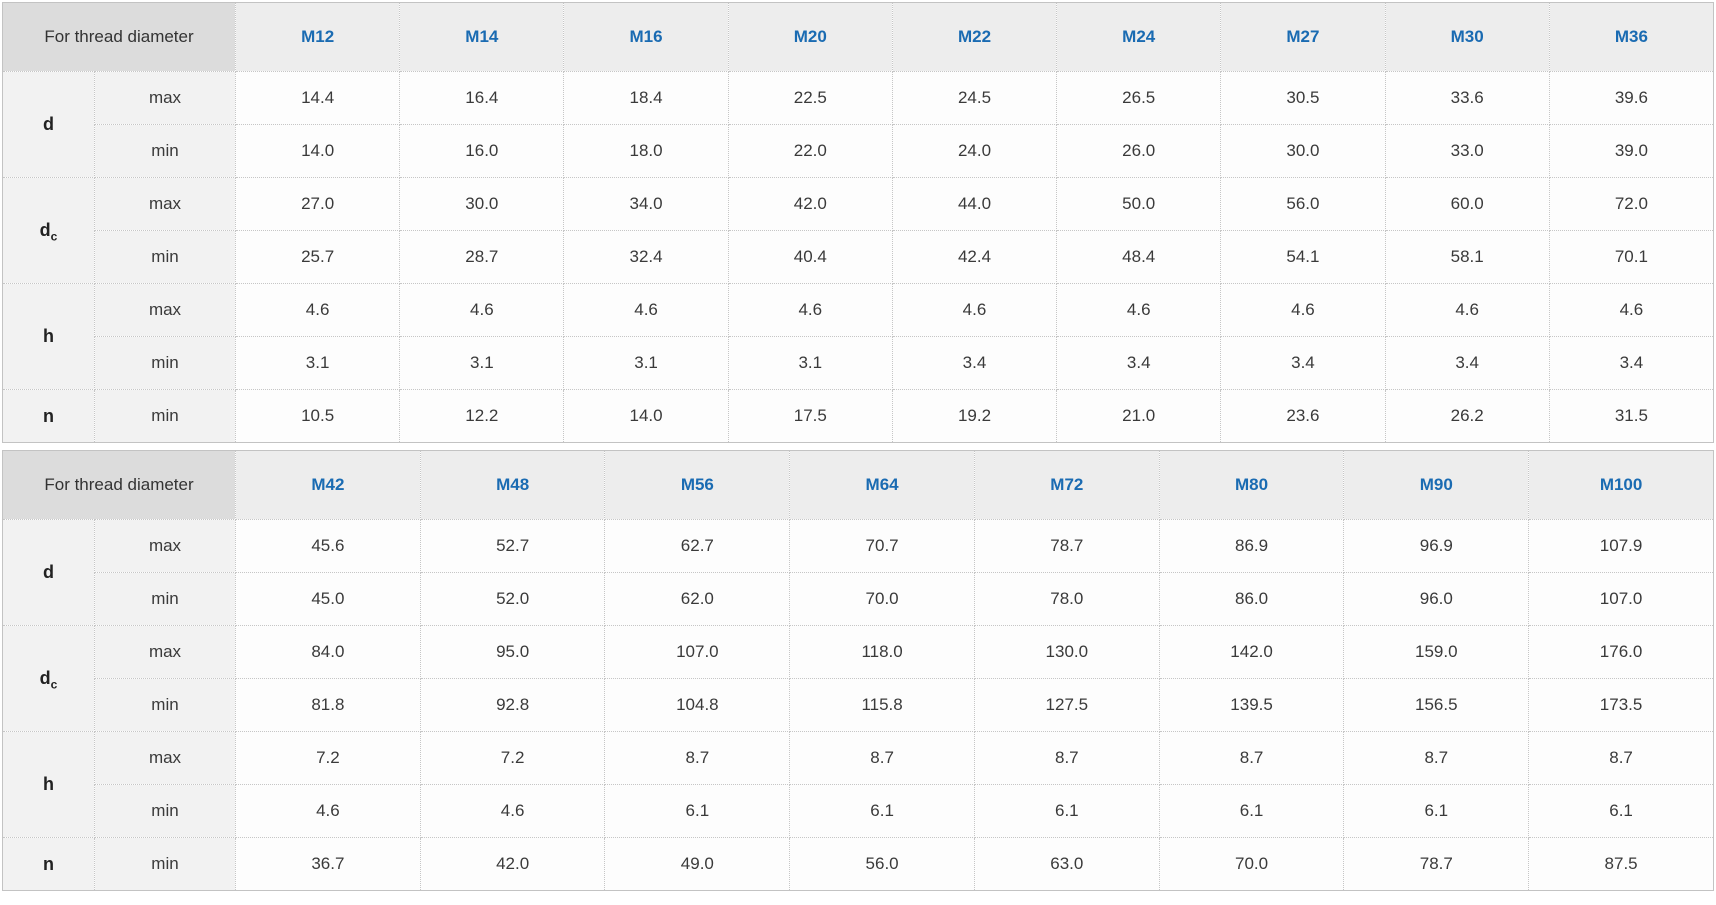 This screenshot has height=905, width=1716. I want to click on table-row: min 45.0 52.0 62.0 70.0 78.0 86.0 96.0 107.0, so click(858, 599).